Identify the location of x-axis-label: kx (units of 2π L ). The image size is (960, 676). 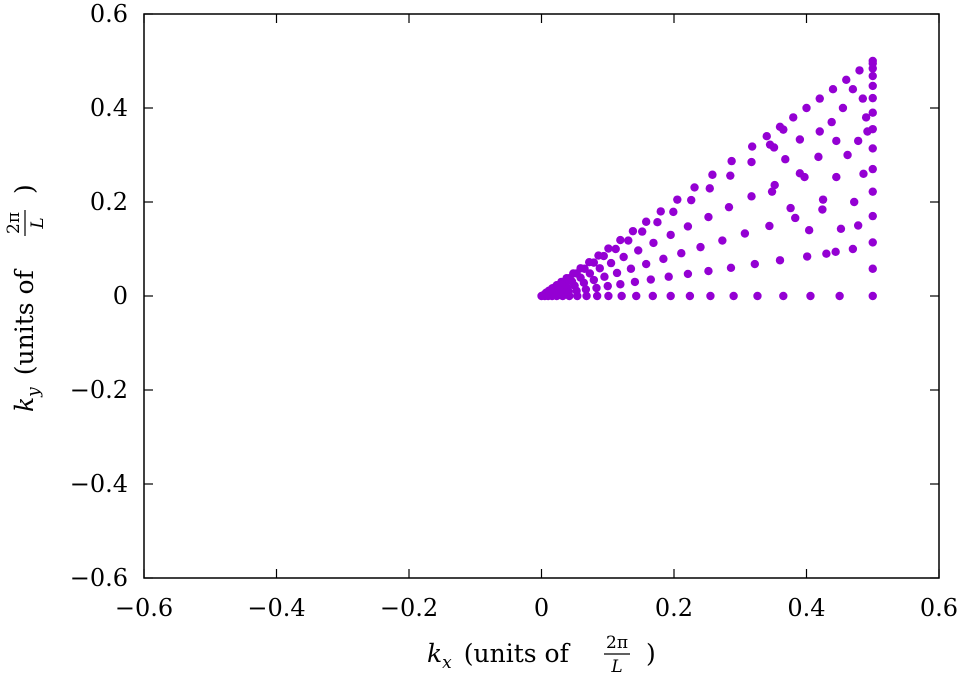
(541, 654).